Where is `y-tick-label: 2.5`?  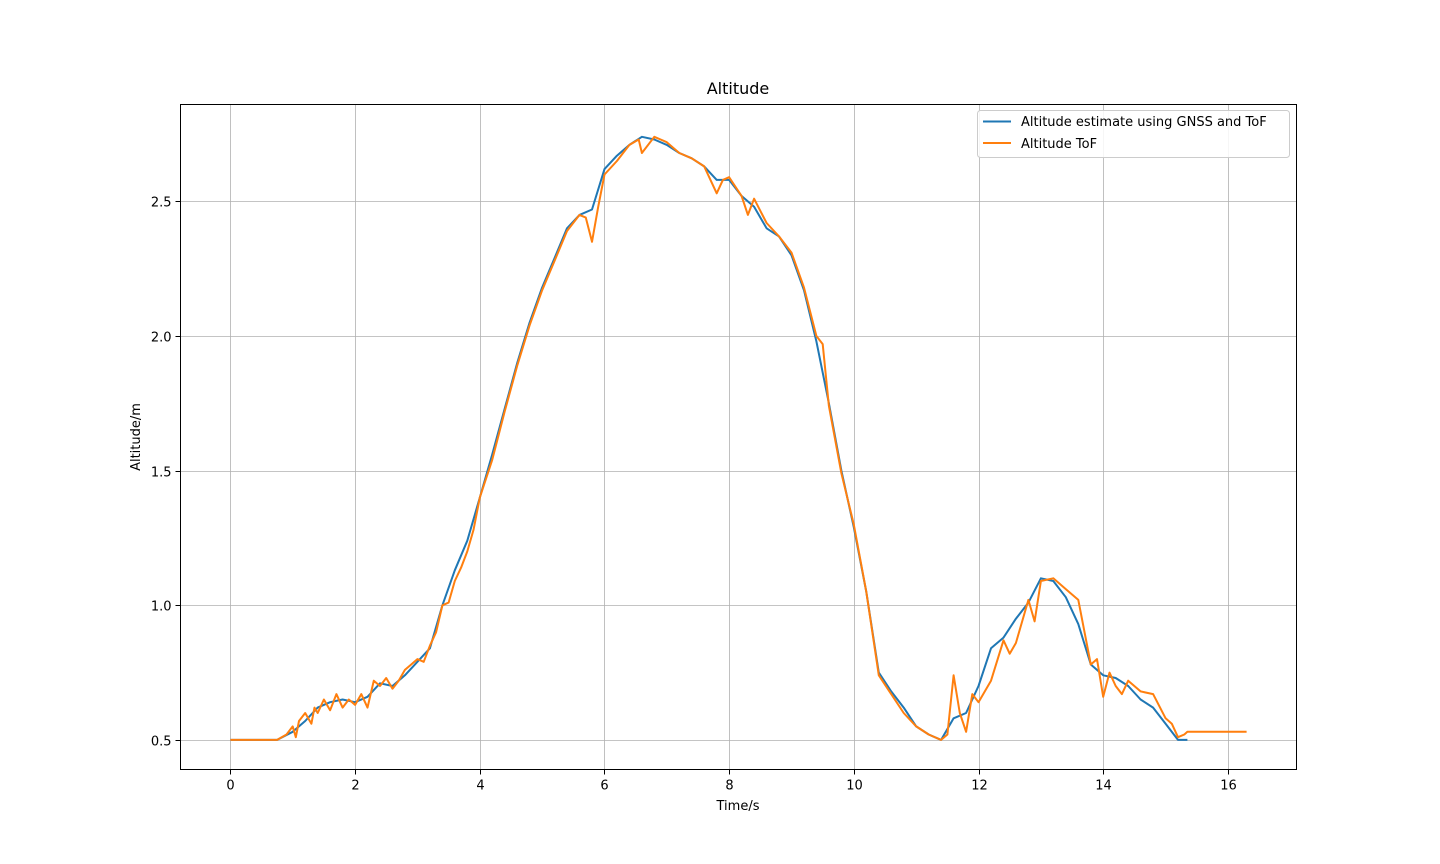
y-tick-label: 2.5 is located at coordinates (161, 203).